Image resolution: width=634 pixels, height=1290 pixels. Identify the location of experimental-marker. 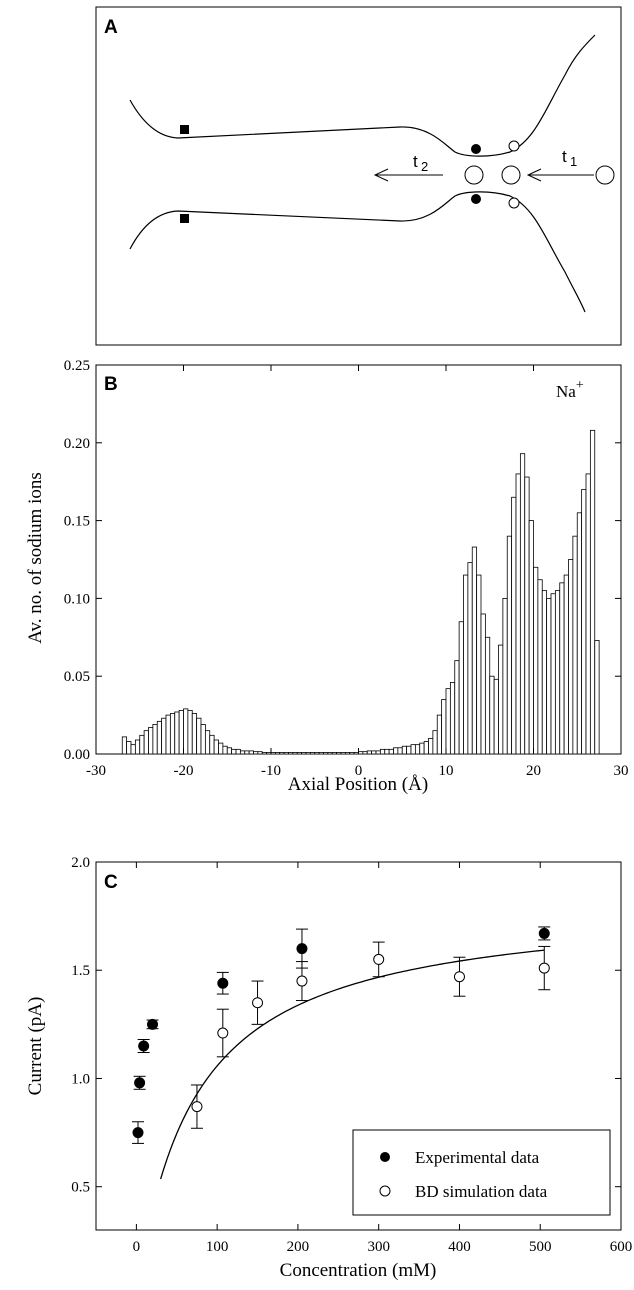
(153, 1024).